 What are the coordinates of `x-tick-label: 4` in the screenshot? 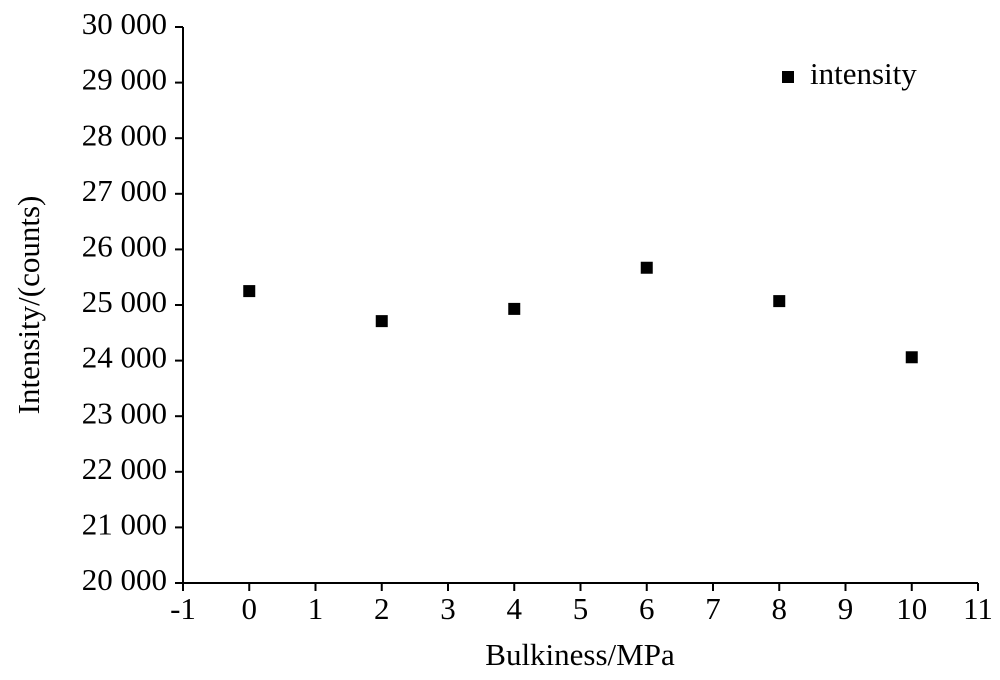 It's located at (515, 608).